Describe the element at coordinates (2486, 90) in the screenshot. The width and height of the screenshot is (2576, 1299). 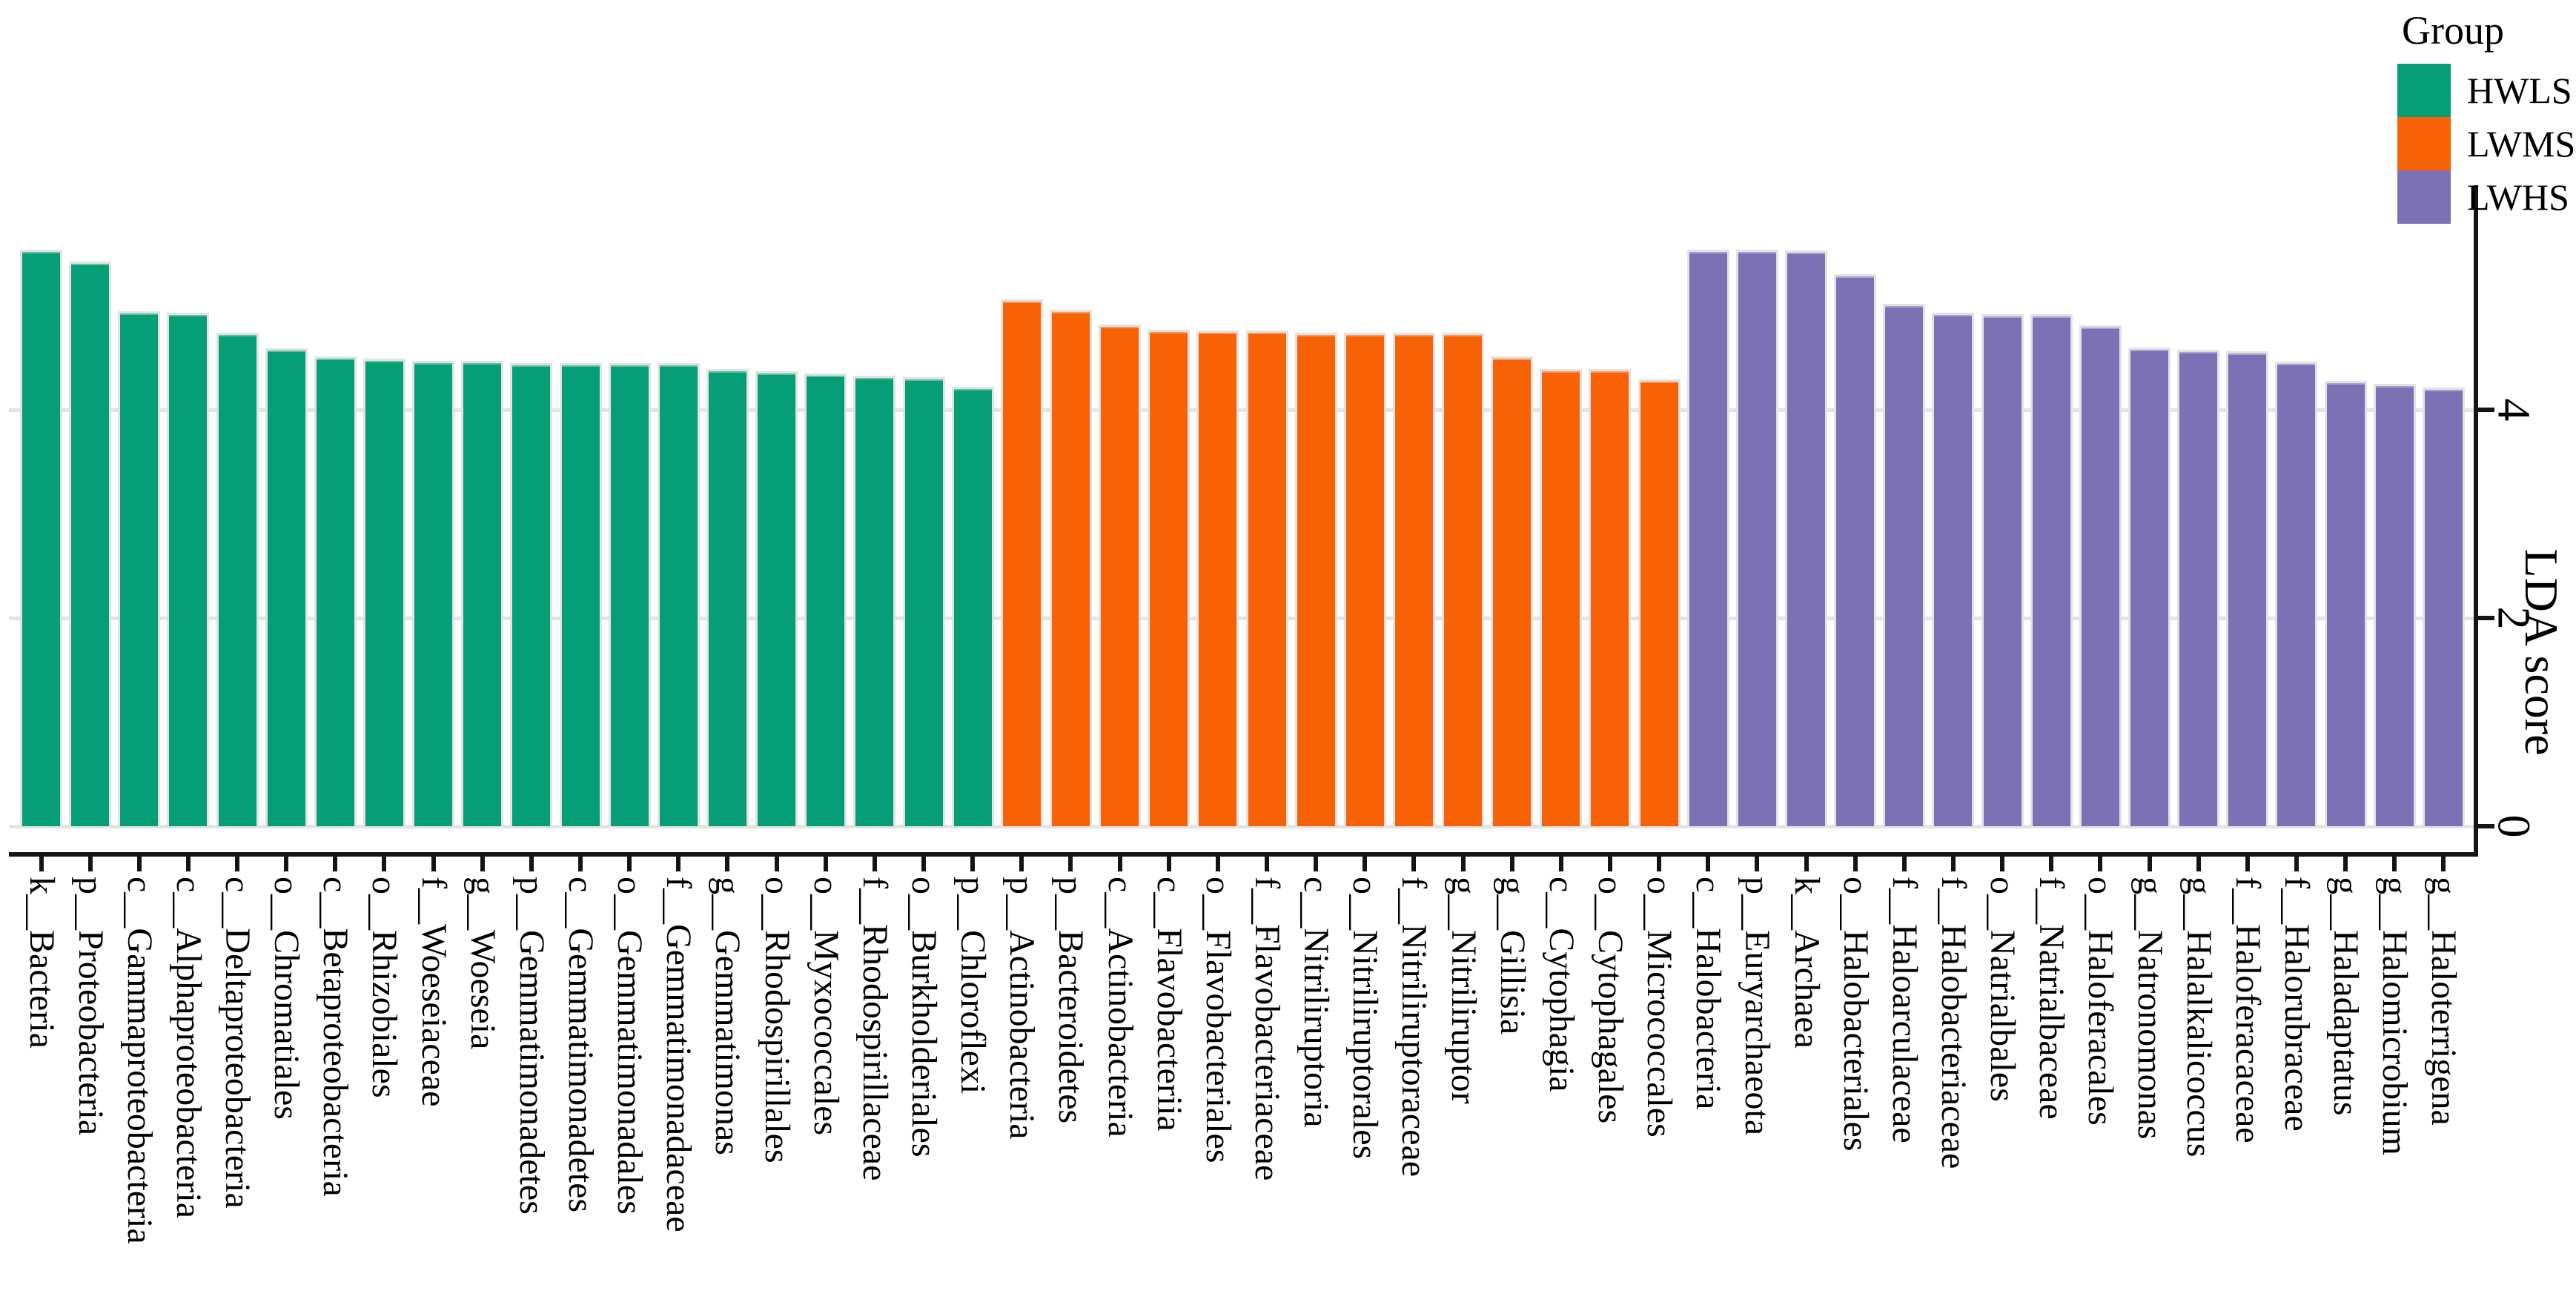
I see `legend-item-hwls: HWLS` at that location.